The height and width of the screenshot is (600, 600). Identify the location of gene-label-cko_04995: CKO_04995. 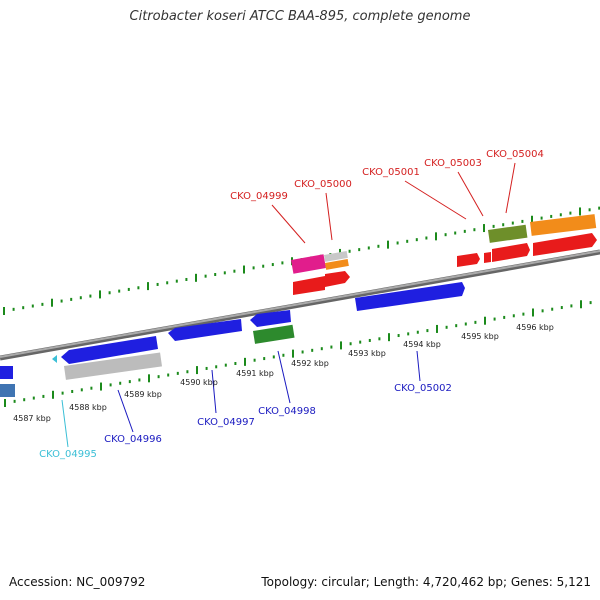
(68, 454).